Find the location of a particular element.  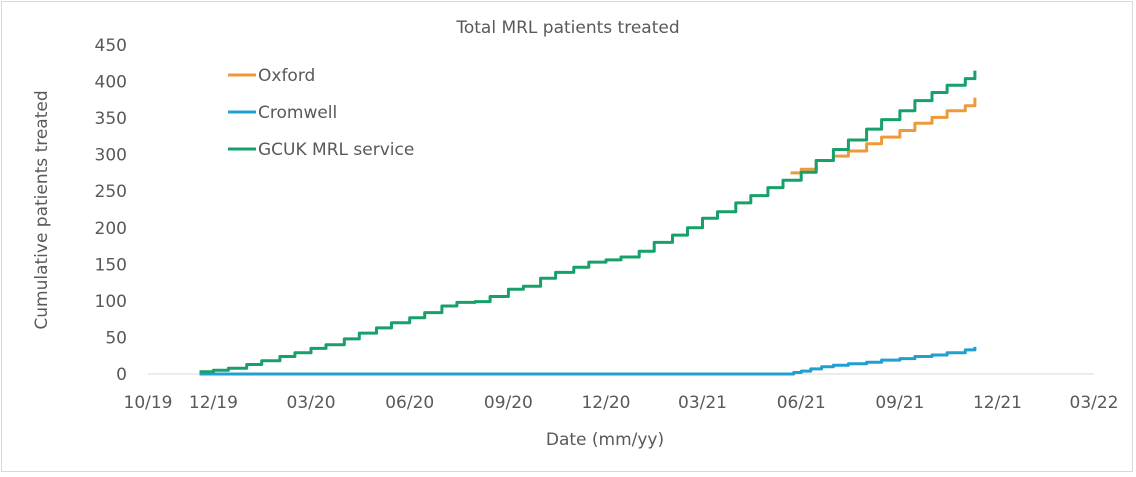

x-axis-label: Date (mm/yy) is located at coordinates (605, 440).